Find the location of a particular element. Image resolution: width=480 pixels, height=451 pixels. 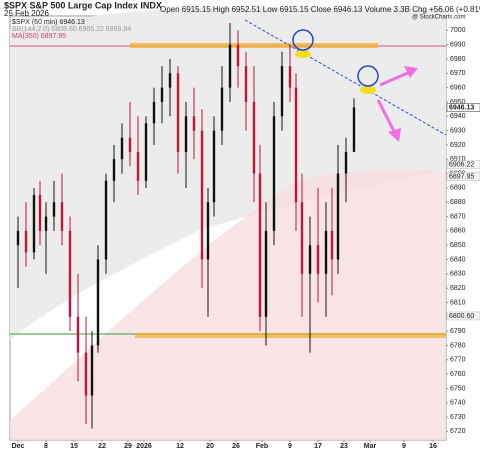

y-tick-label: 6960 is located at coordinates (458, 87).